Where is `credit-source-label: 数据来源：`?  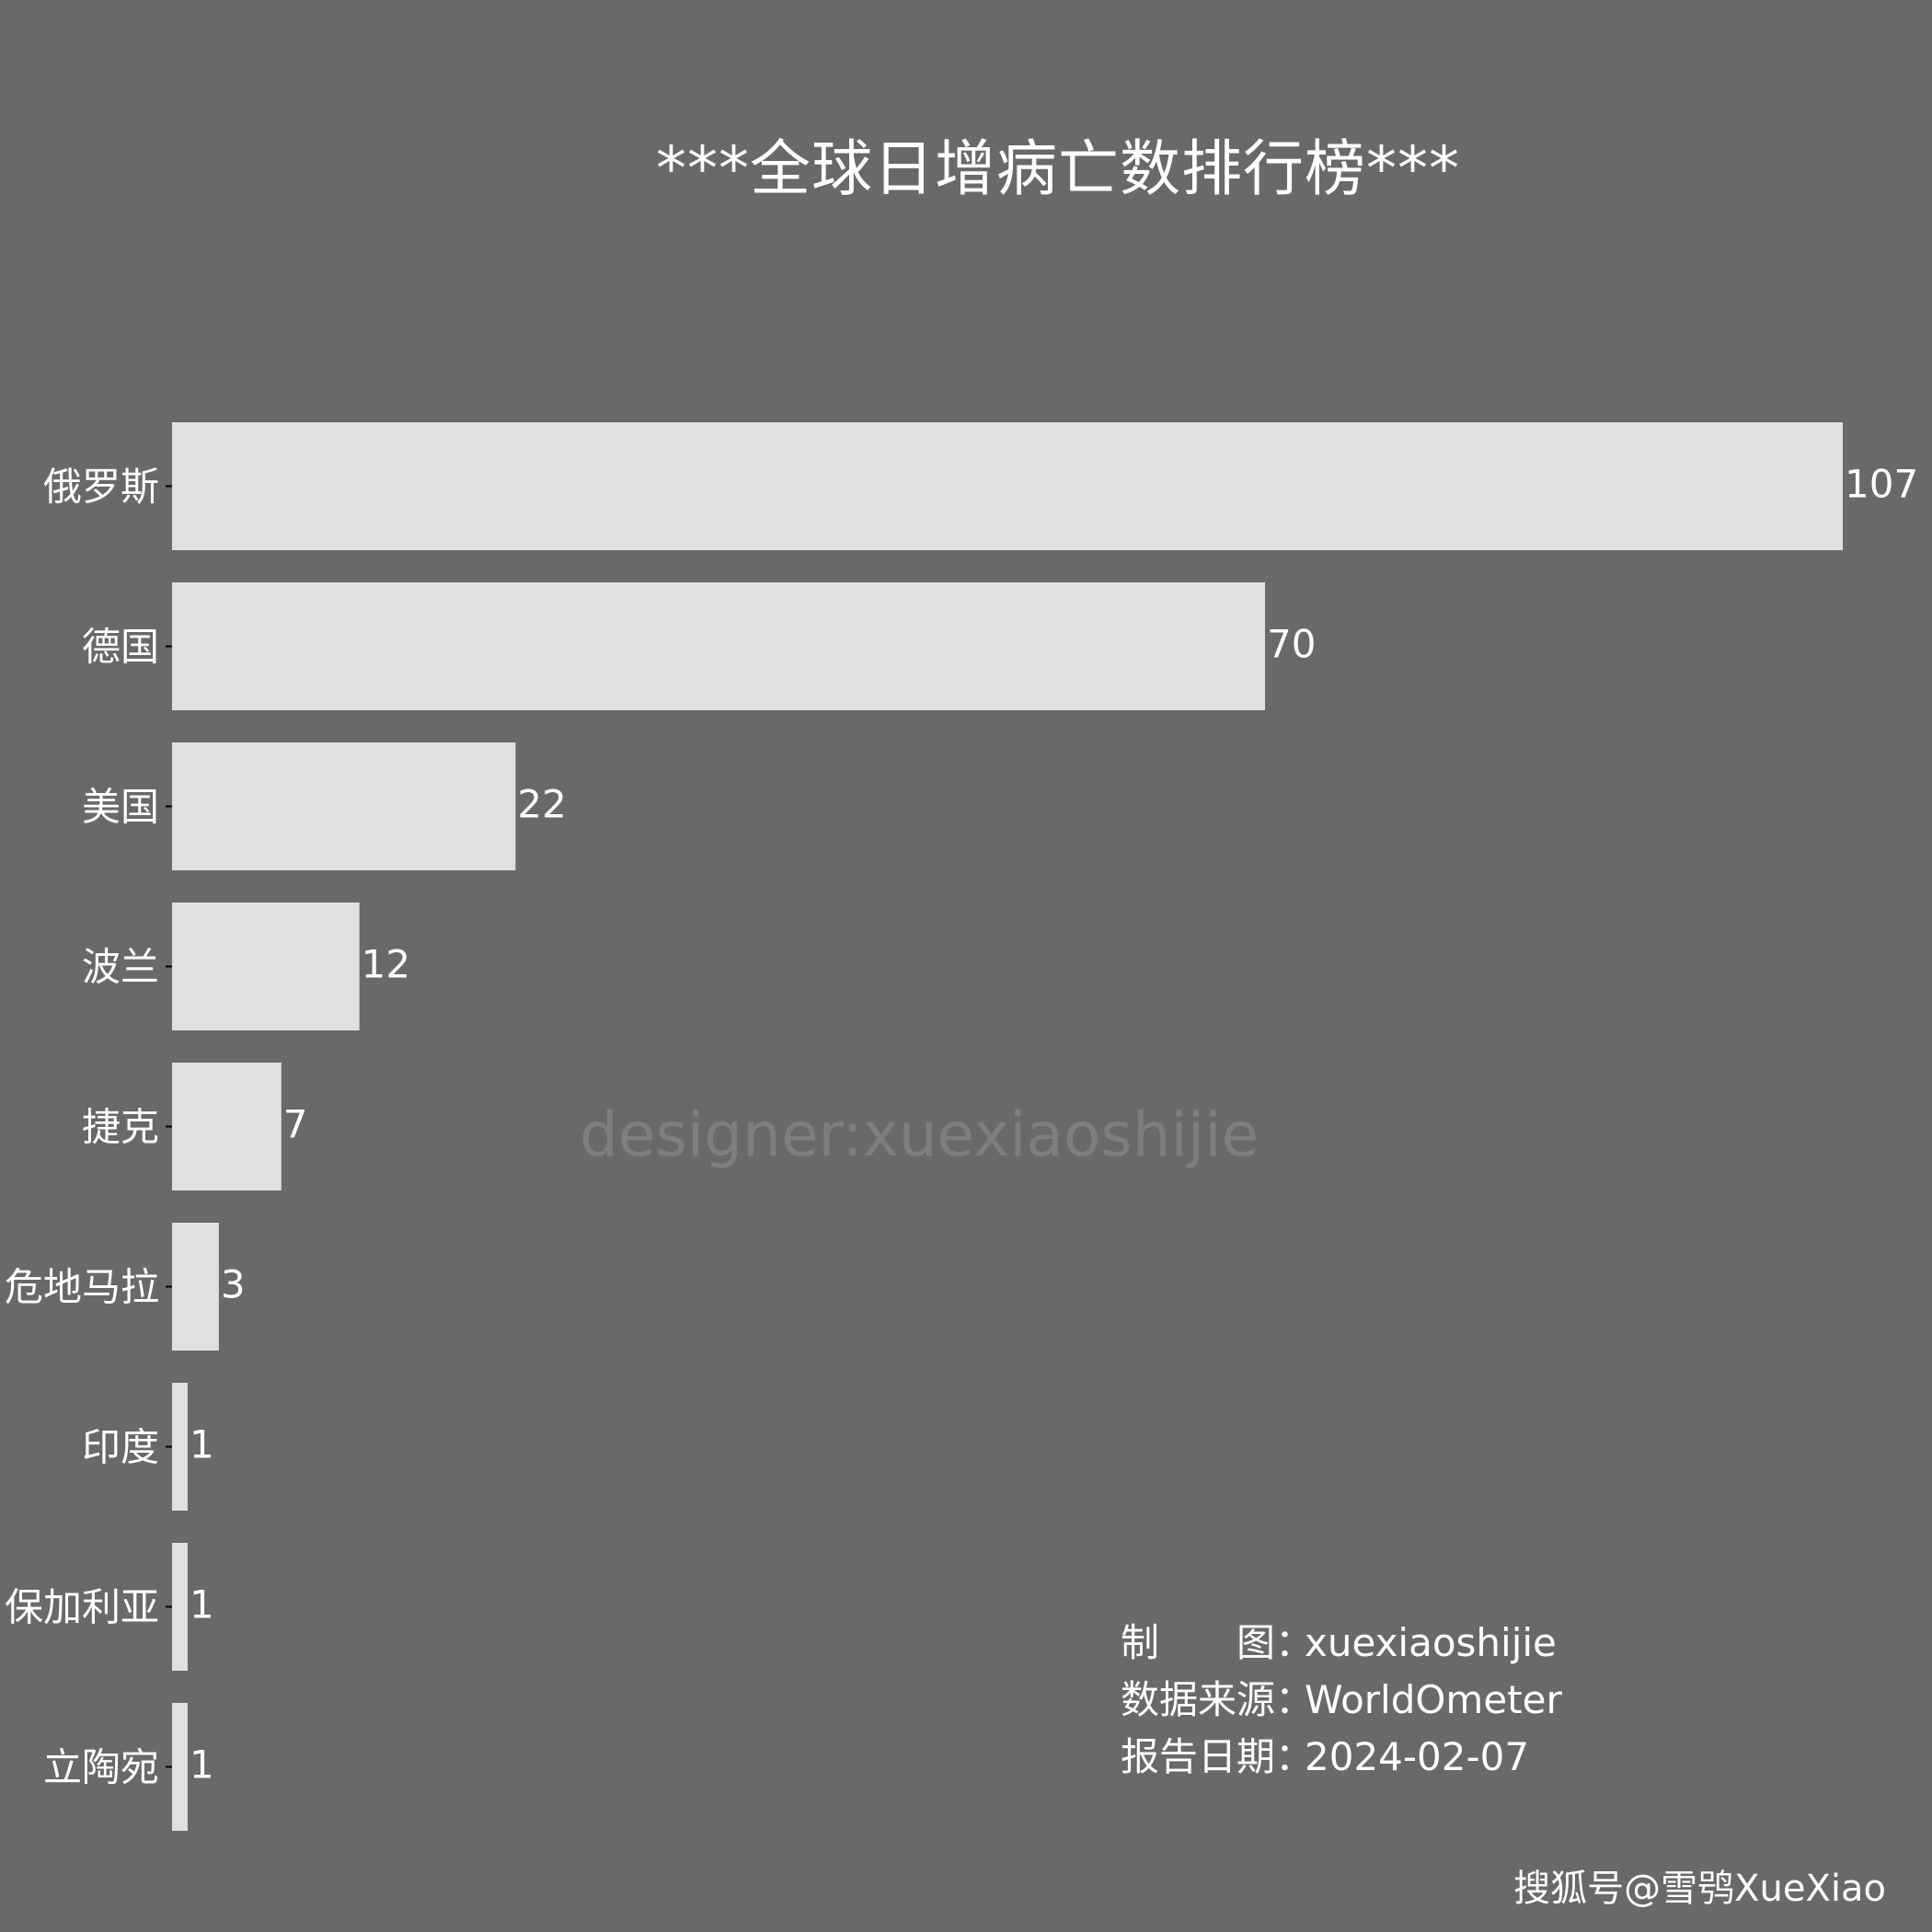 credit-source-label: 数据来源： is located at coordinates (1218, 1699).